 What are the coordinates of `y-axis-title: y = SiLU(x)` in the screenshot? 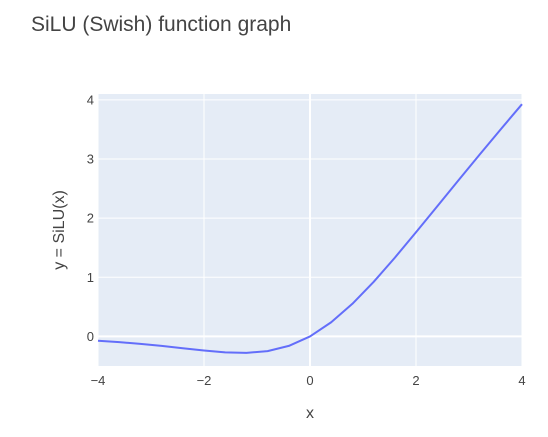 It's located at (59, 230).